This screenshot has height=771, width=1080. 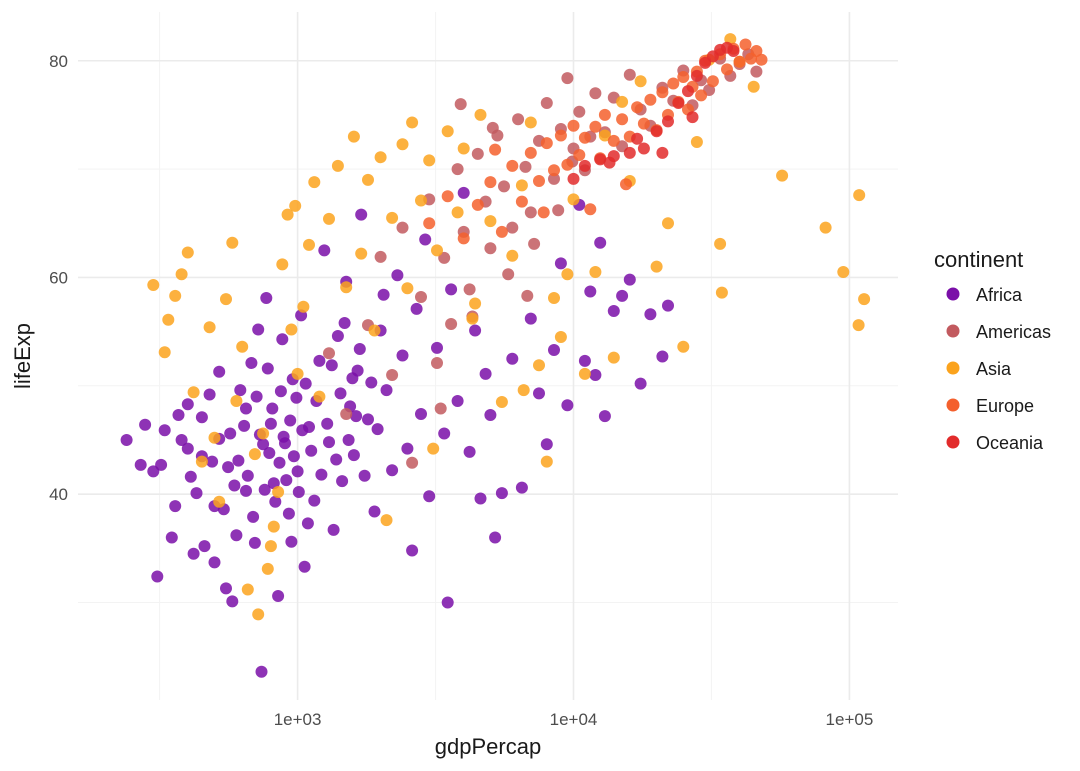 What do you see at coordinates (994, 369) in the screenshot?
I see `legend-label-asia: Asia` at bounding box center [994, 369].